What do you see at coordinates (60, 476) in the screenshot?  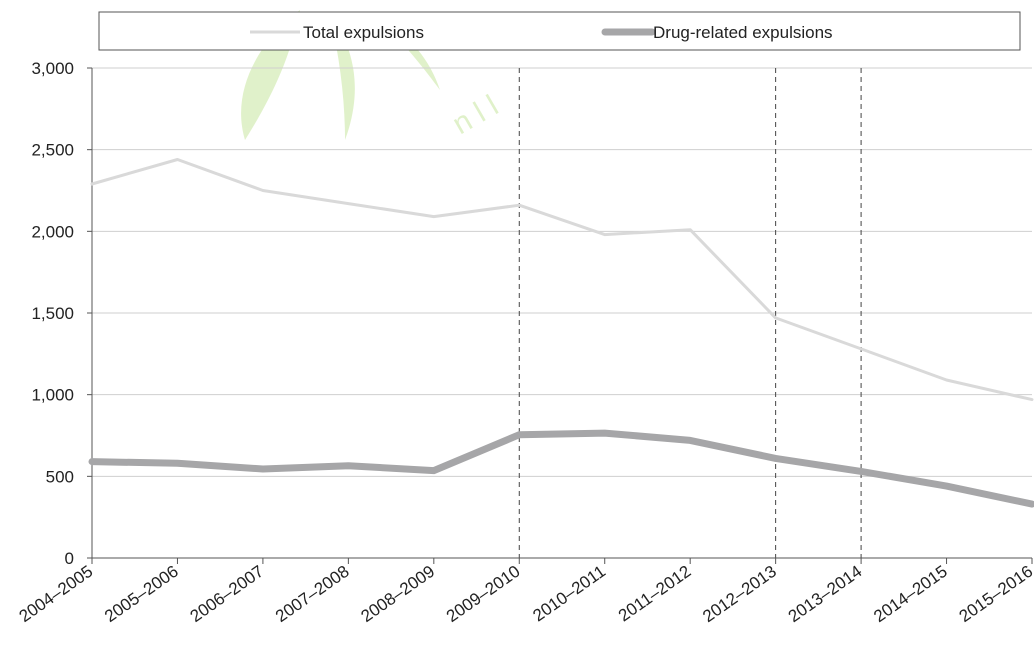 I see `y-tick-label: 500` at bounding box center [60, 476].